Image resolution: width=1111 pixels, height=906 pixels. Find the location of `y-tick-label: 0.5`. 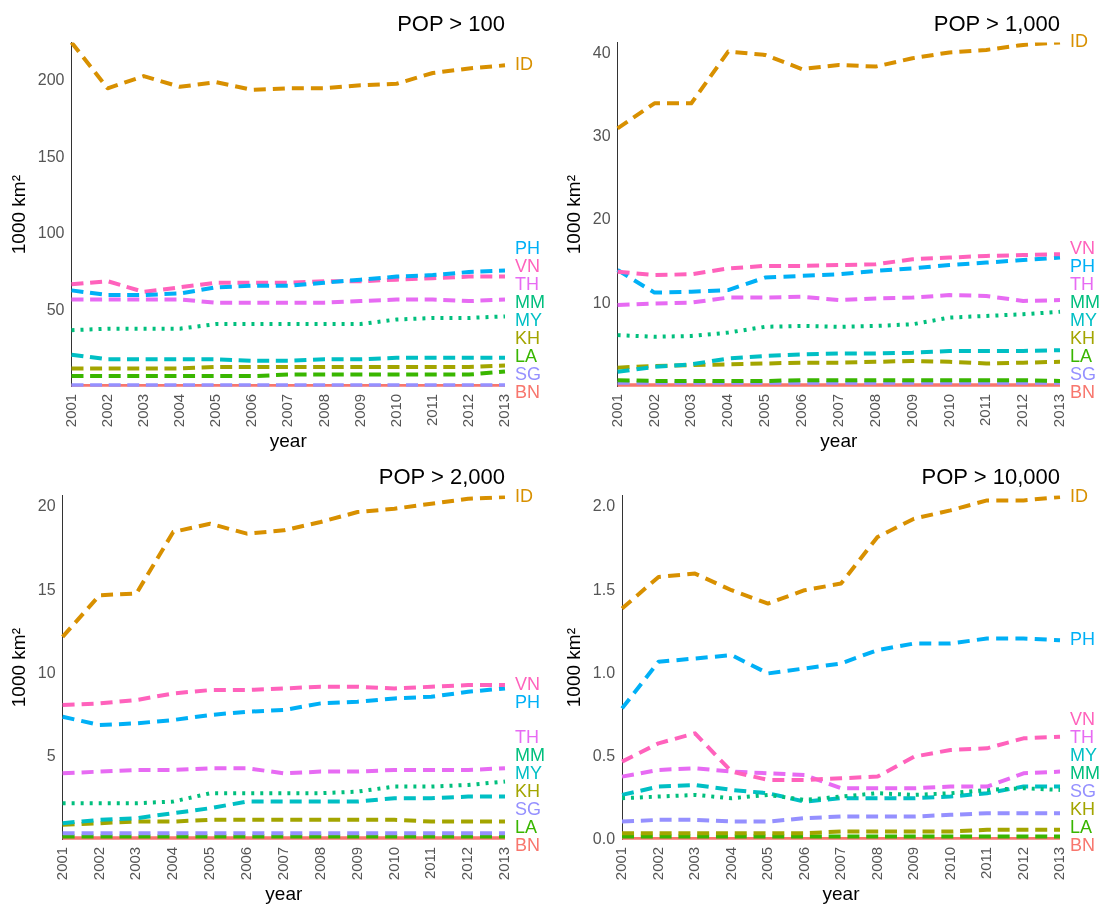

y-tick-label: 0.5 is located at coordinates (604, 756).